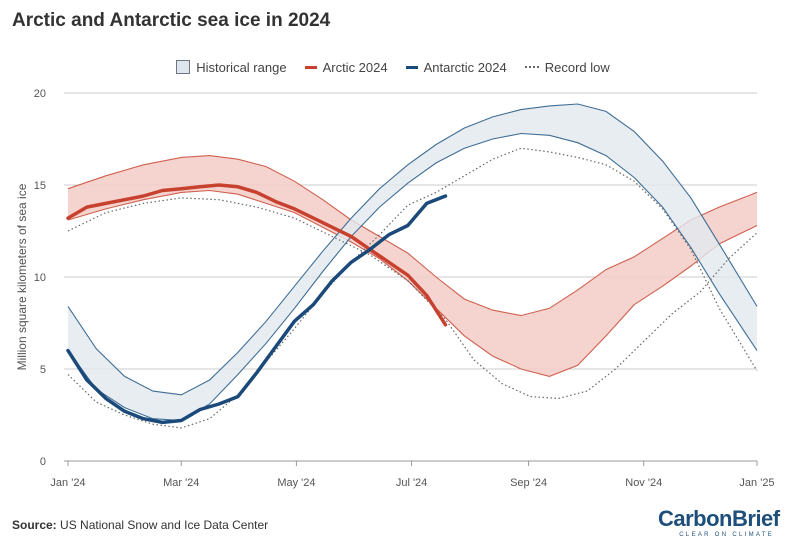 The width and height of the screenshot is (786, 556). I want to click on arctic-2024-line, so click(257, 255).